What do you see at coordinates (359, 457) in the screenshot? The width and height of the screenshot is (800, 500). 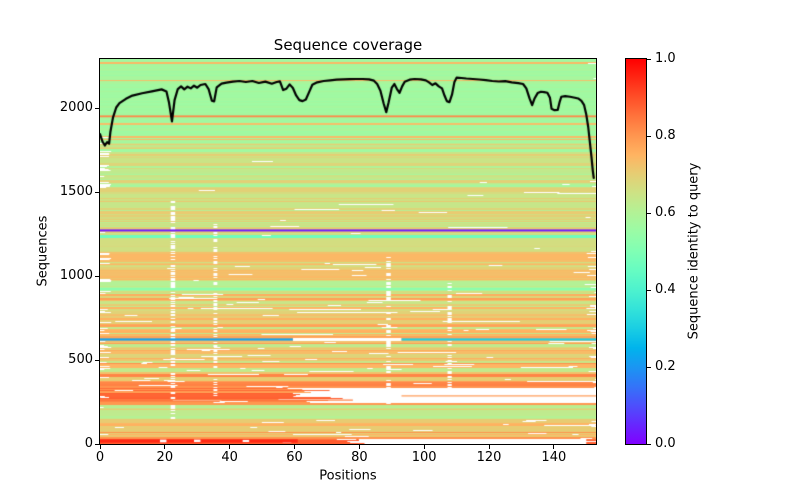 I see `x-tick-label: 80` at bounding box center [359, 457].